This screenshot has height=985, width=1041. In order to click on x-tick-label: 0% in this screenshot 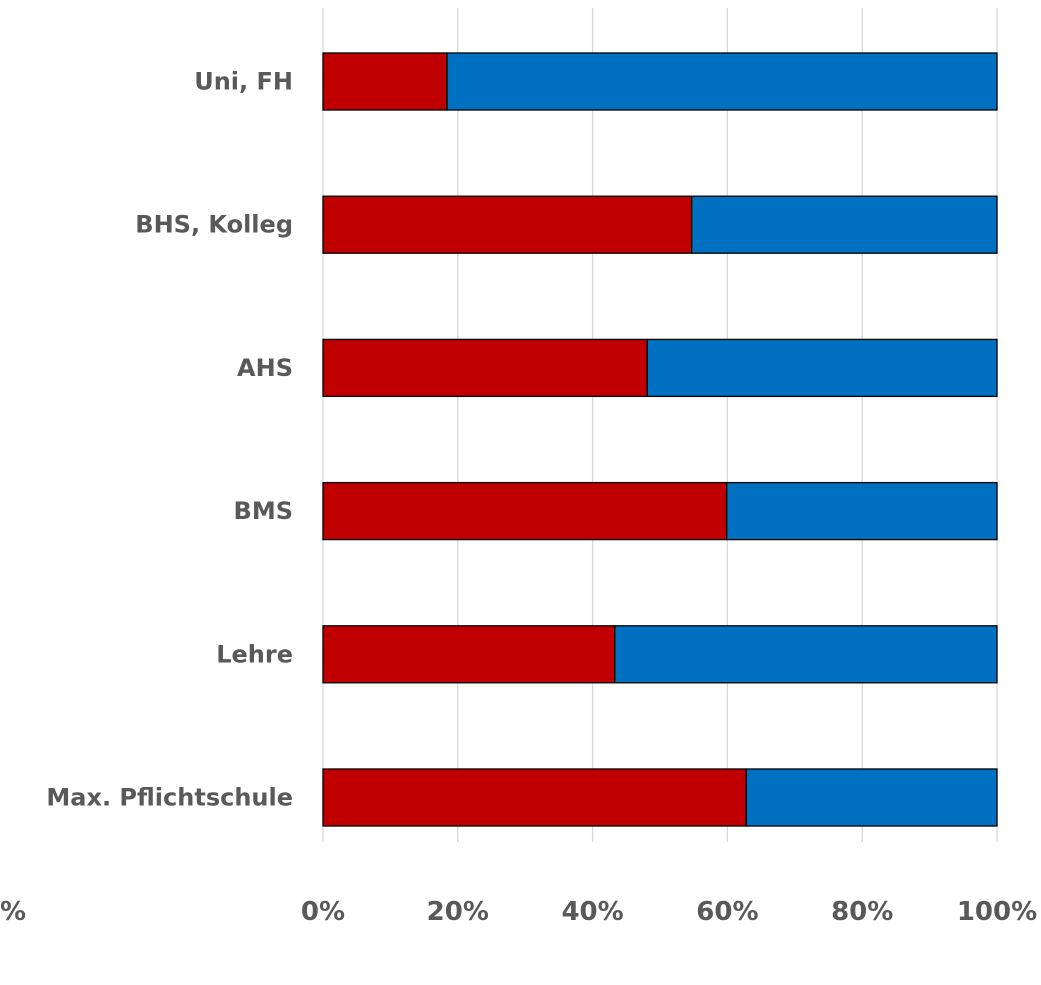, I will do `click(323, 912)`.